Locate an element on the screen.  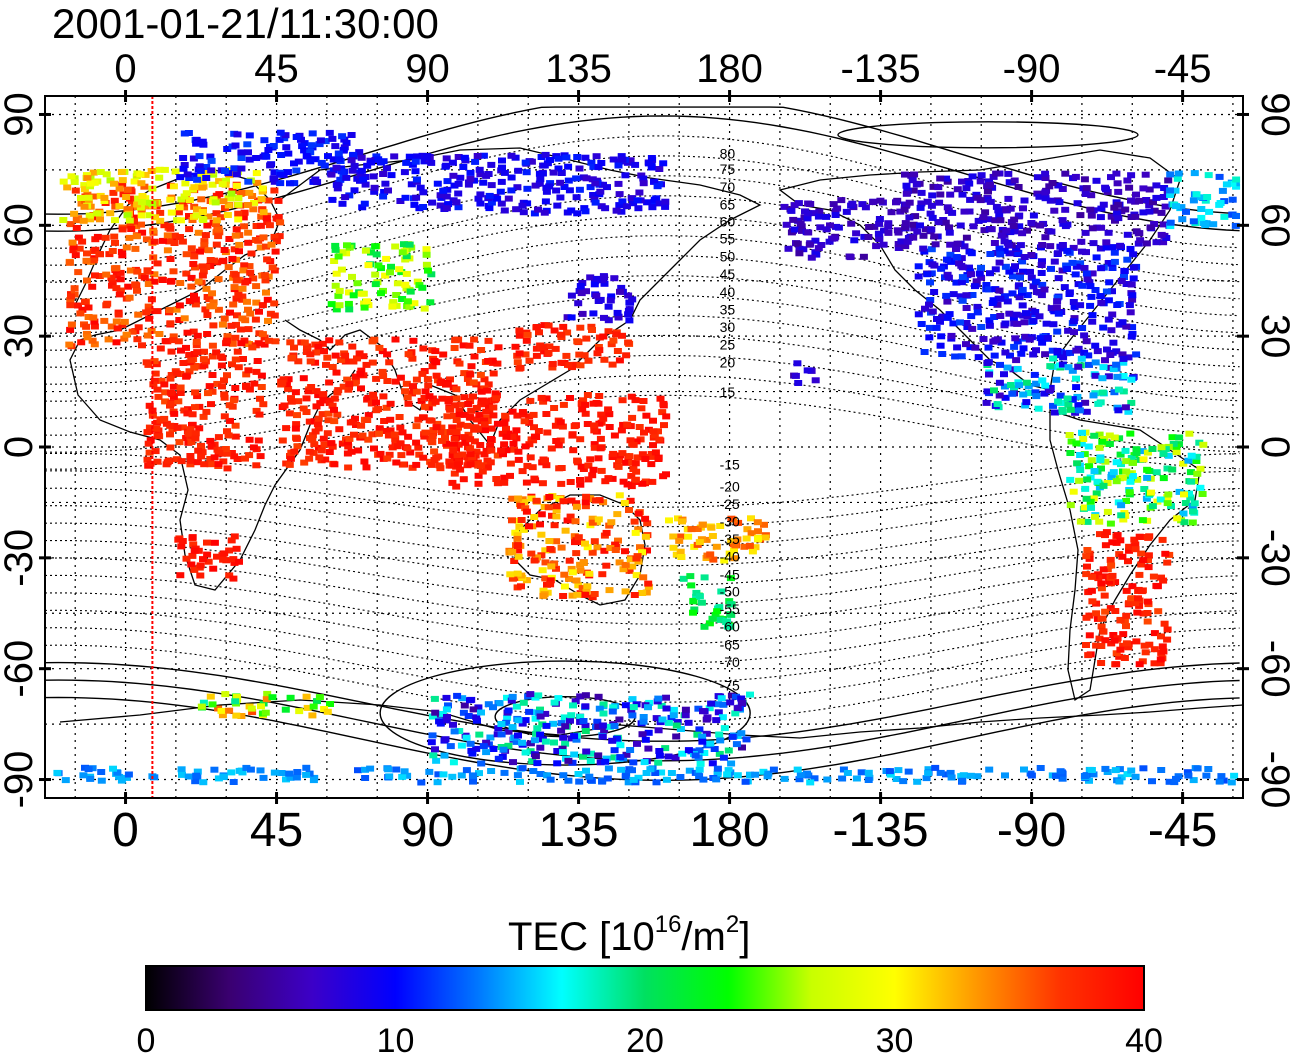
contour-polar-south-outer is located at coordinates (565, 713).